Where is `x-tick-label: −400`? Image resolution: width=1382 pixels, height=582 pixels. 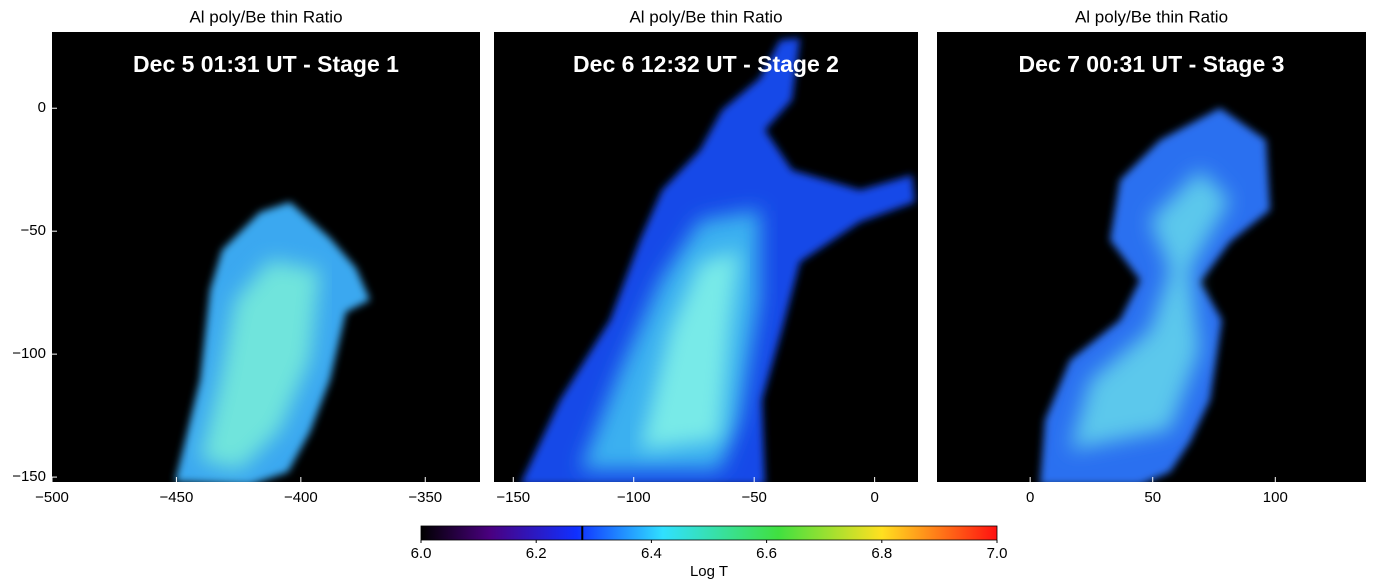
x-tick-label: −400 is located at coordinates (301, 497).